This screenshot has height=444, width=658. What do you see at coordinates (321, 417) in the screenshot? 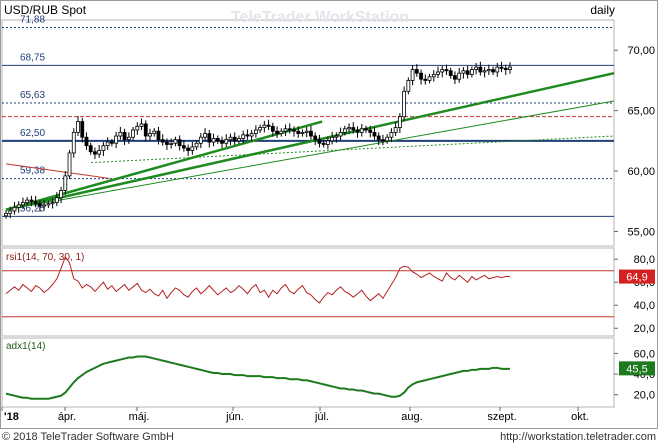
I see `time-axis-label: júl.` at bounding box center [321, 417].